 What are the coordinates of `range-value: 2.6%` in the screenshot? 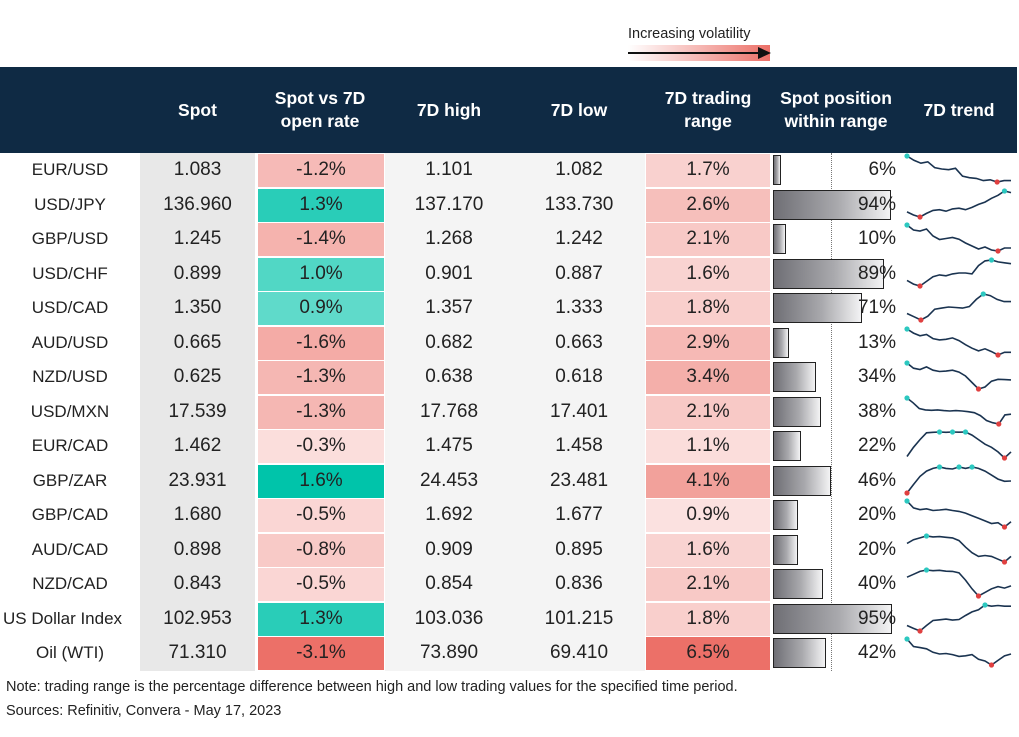 It's located at (708, 204).